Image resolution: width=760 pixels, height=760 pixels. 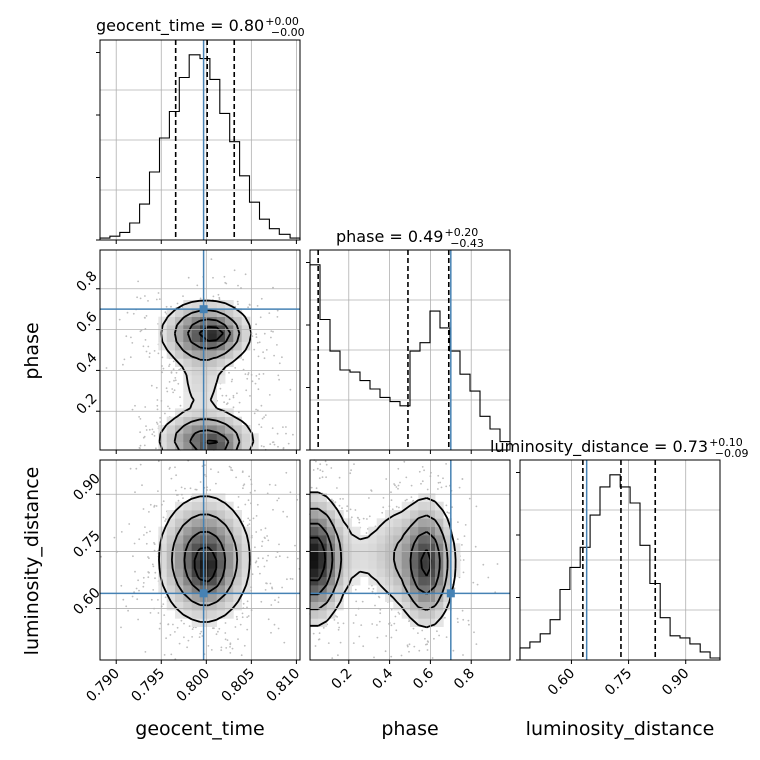 I want to click on title-phase: phase = 0.49+0.20 −0.43, so click(x=410, y=238).